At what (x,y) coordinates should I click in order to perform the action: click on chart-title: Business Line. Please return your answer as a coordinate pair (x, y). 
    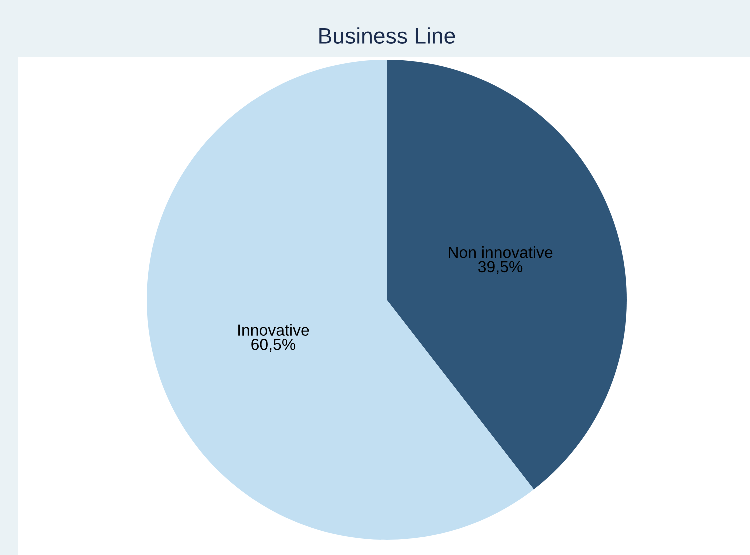
    Looking at the image, I should click on (388, 36).